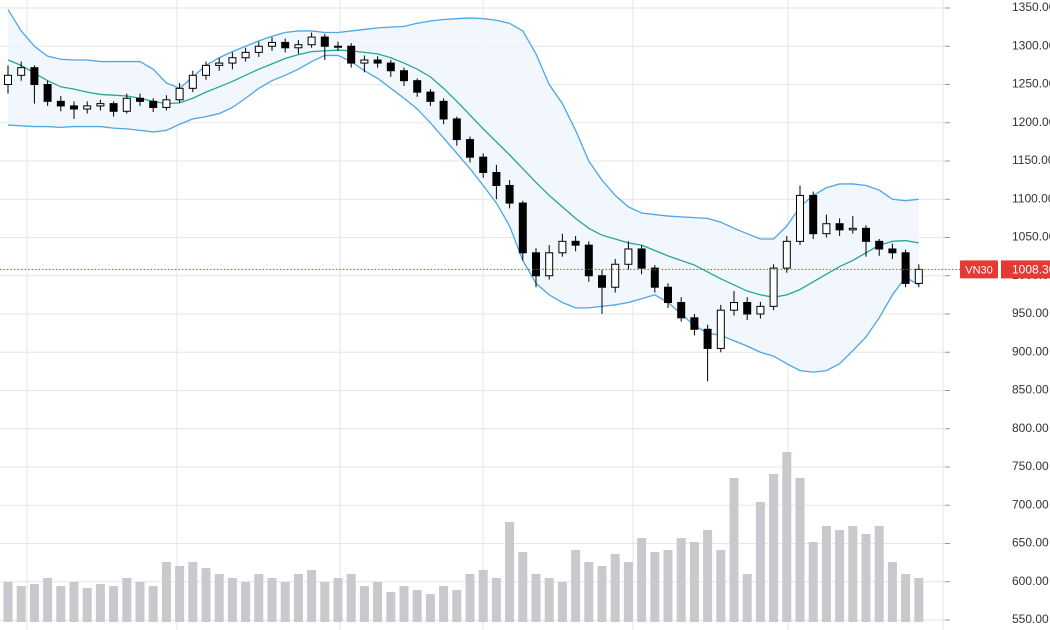  What do you see at coordinates (1030, 619) in the screenshot?
I see `y-tick-label: 550.00` at bounding box center [1030, 619].